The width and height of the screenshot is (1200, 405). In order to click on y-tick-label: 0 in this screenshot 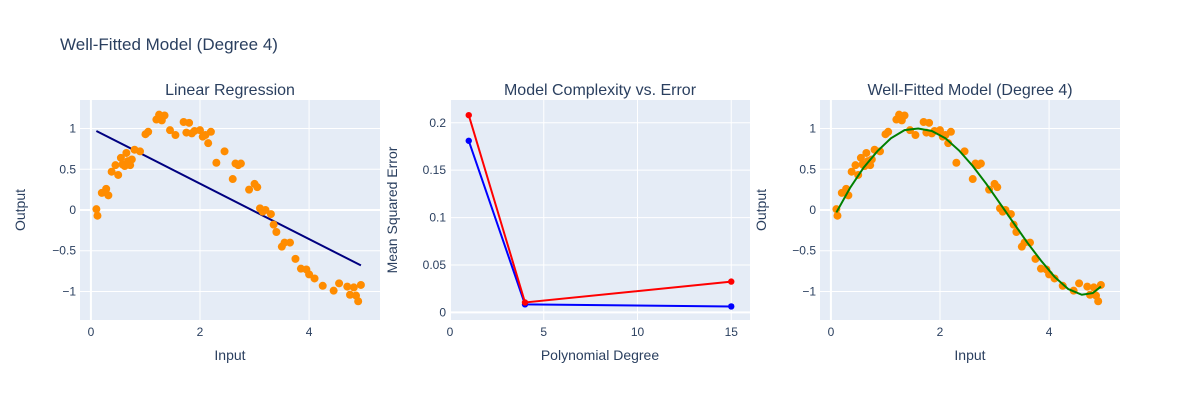, I will do `click(442, 312)`.